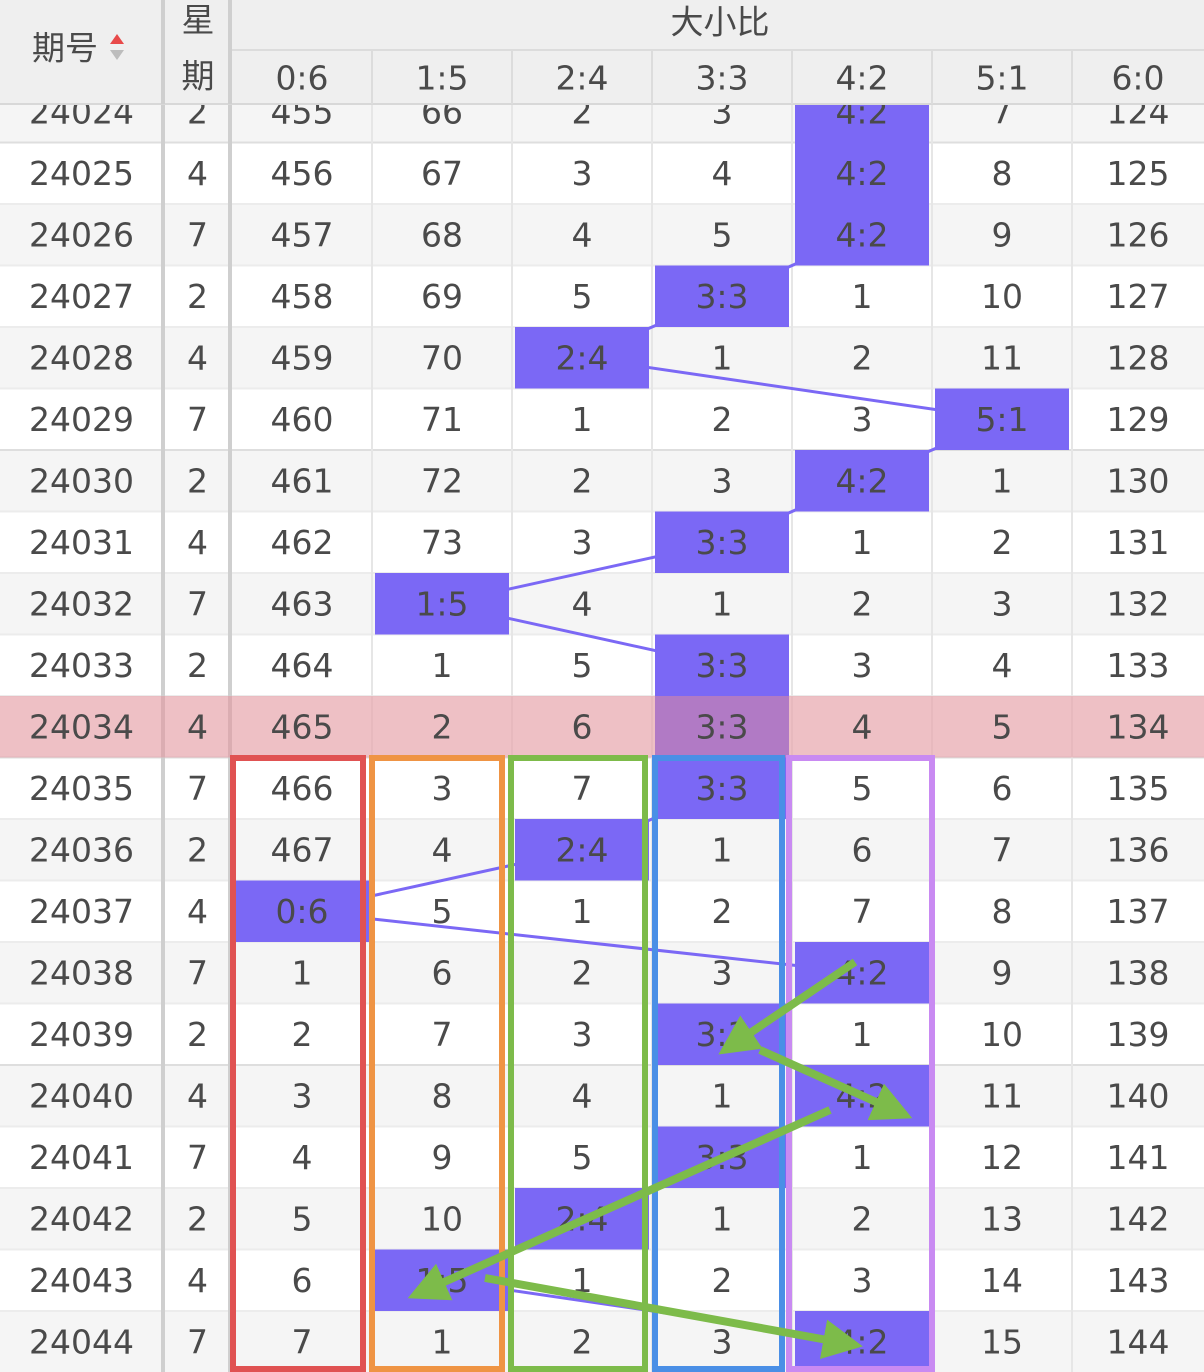 The width and height of the screenshot is (1204, 1372). I want to click on value-cell: 0:6, so click(301, 911).